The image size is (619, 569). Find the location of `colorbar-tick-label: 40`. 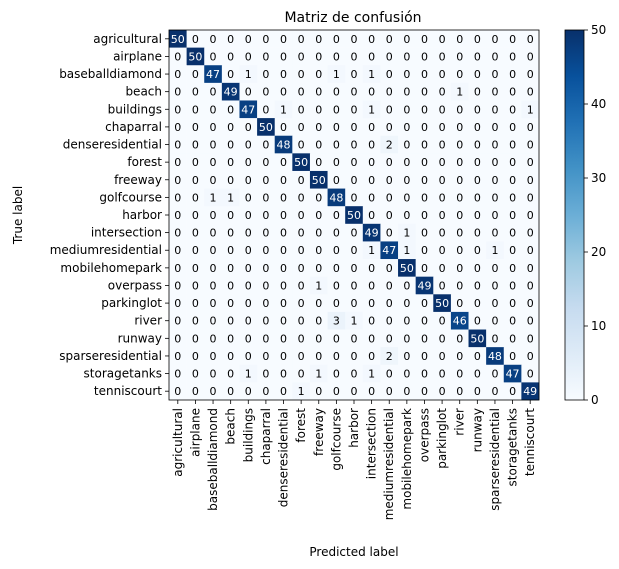

colorbar-tick-label: 40 is located at coordinates (598, 104).